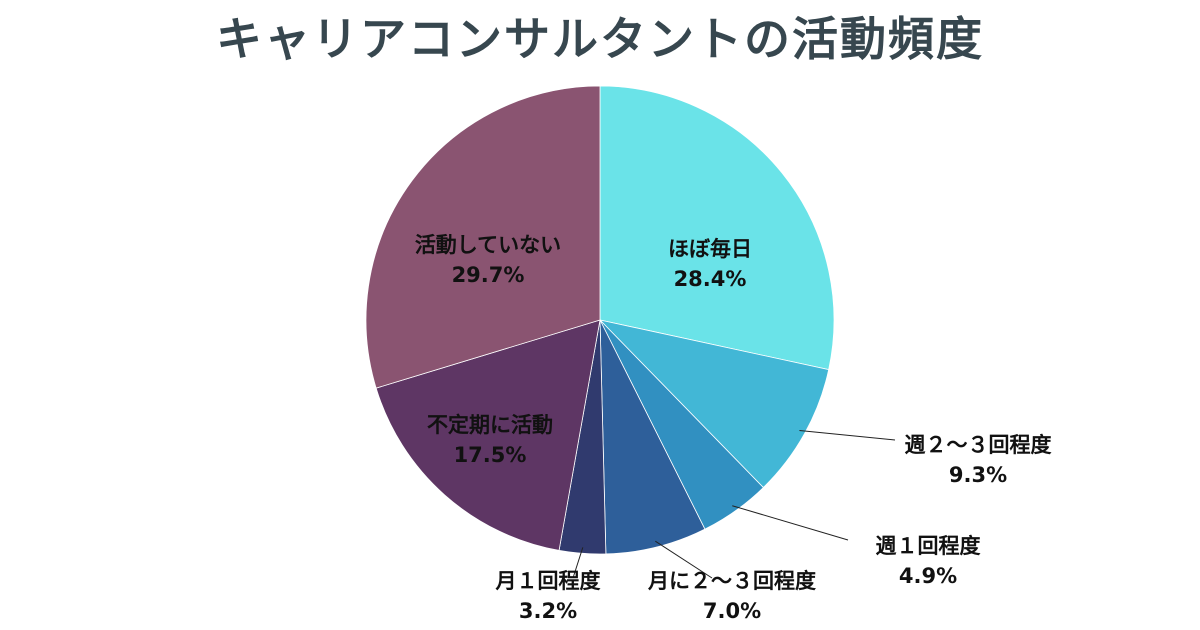 This screenshot has height=630, width=1200. What do you see at coordinates (490, 455) in the screenshot?
I see `pie-slice-6-value-label: 17.5%` at bounding box center [490, 455].